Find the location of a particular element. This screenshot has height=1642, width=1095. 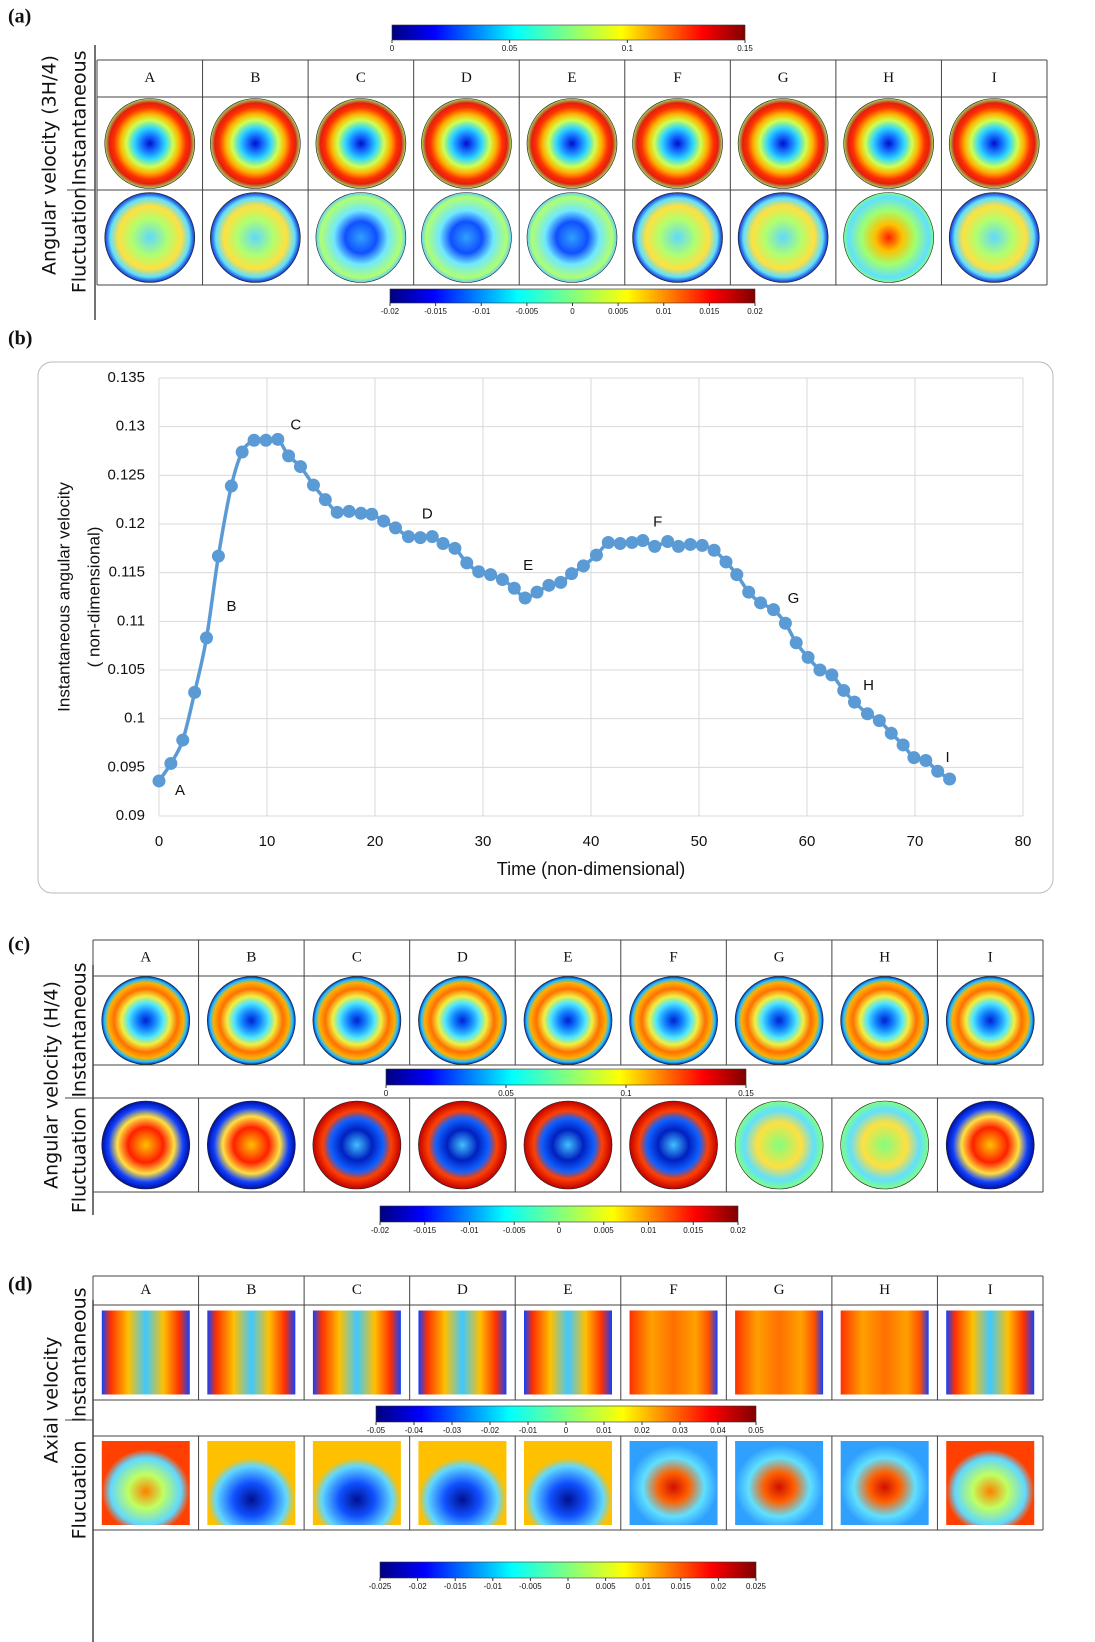

x-axis-title: Time (non-dimensional) is located at coordinates (591, 869).